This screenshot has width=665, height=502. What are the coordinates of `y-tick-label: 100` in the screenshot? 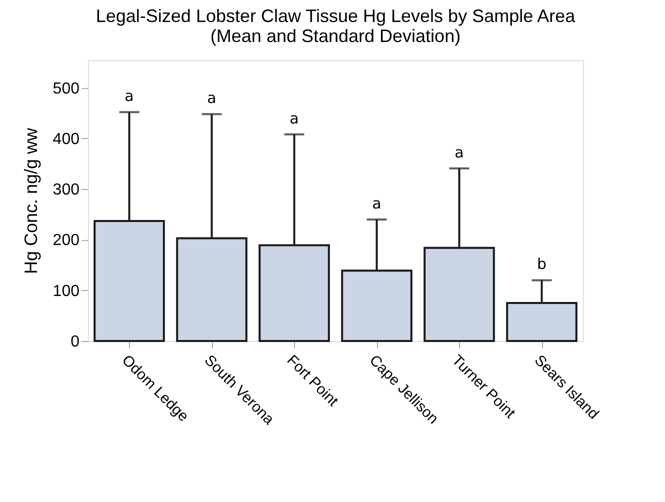 It's located at (66, 291).